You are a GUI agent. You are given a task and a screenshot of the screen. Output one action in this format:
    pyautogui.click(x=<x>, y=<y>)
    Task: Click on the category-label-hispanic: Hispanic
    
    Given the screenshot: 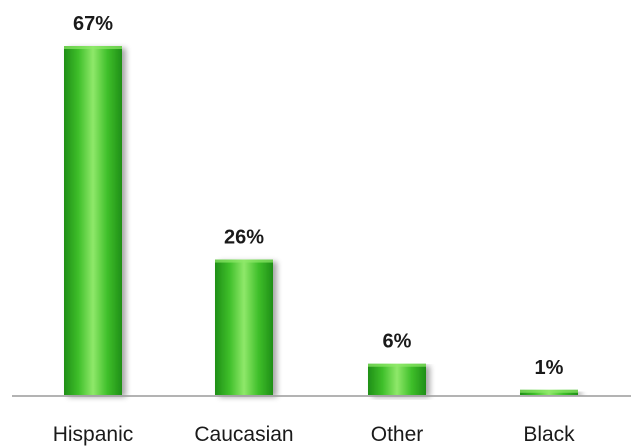 What is the action you would take?
    pyautogui.click(x=93, y=434)
    